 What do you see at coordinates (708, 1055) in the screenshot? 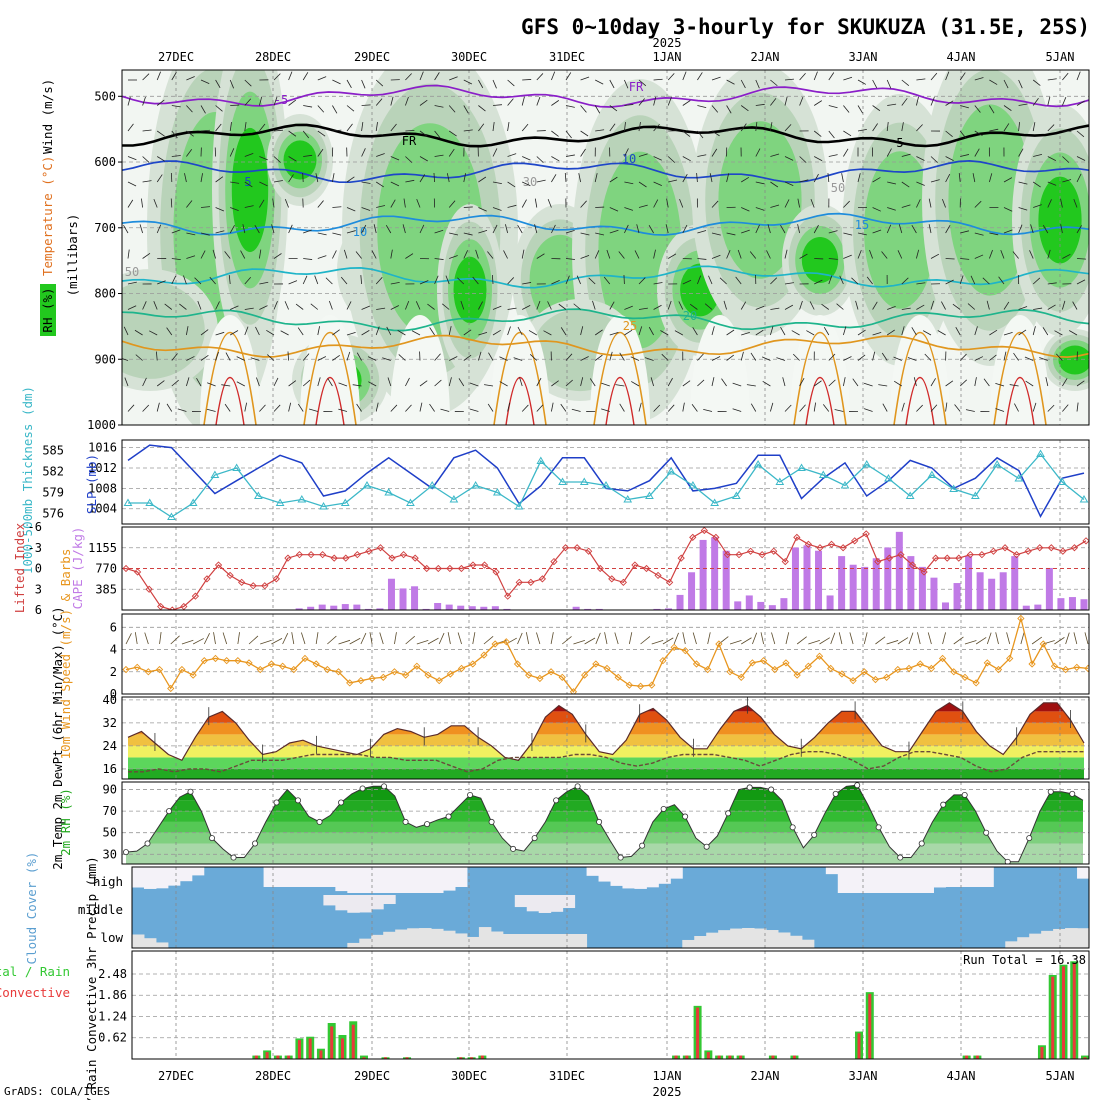
I see `precip-convective-bar` at bounding box center [708, 1055].